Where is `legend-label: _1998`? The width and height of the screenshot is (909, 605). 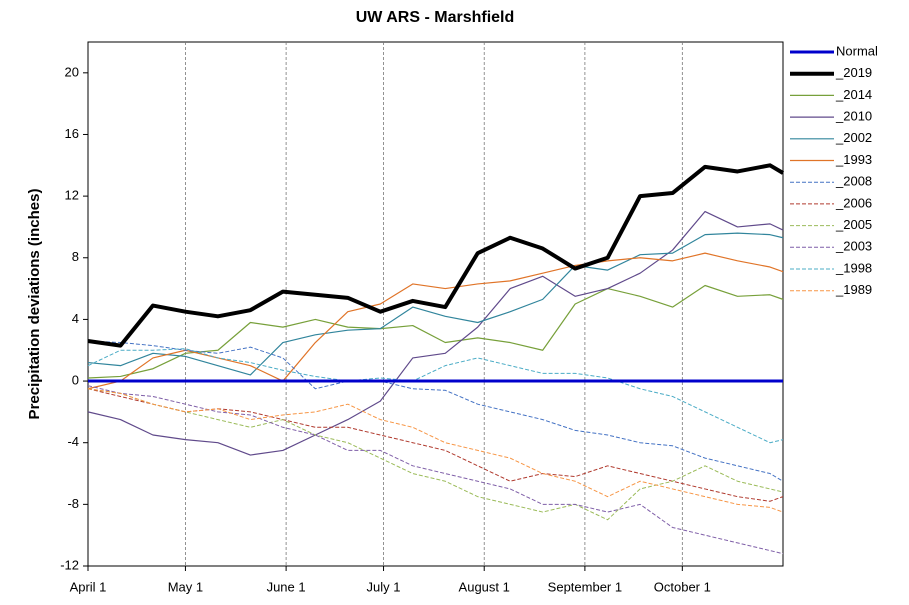
legend-label: _1998 is located at coordinates (853, 267).